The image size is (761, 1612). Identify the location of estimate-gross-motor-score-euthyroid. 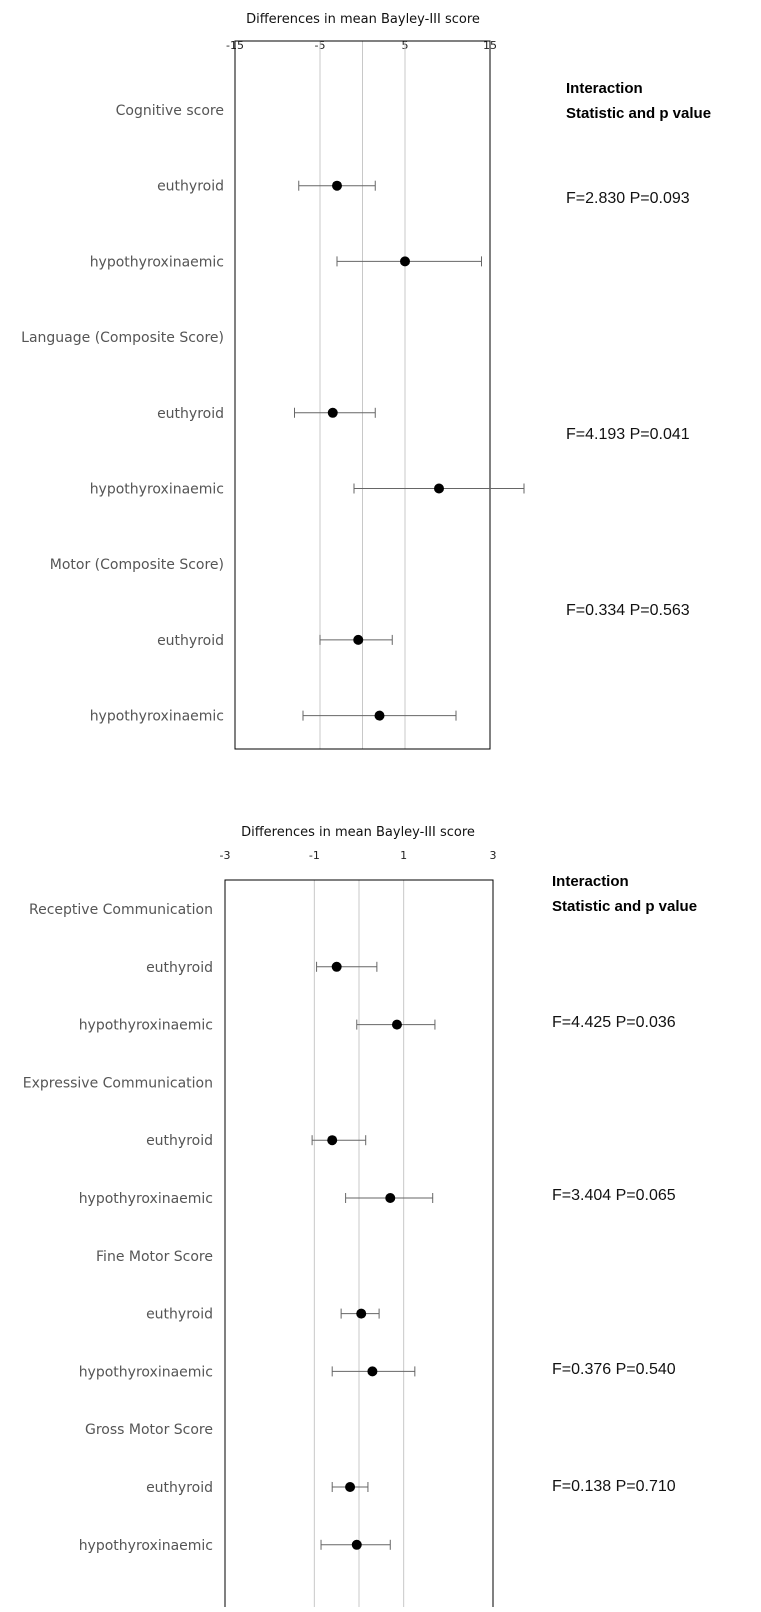
(350, 1487).